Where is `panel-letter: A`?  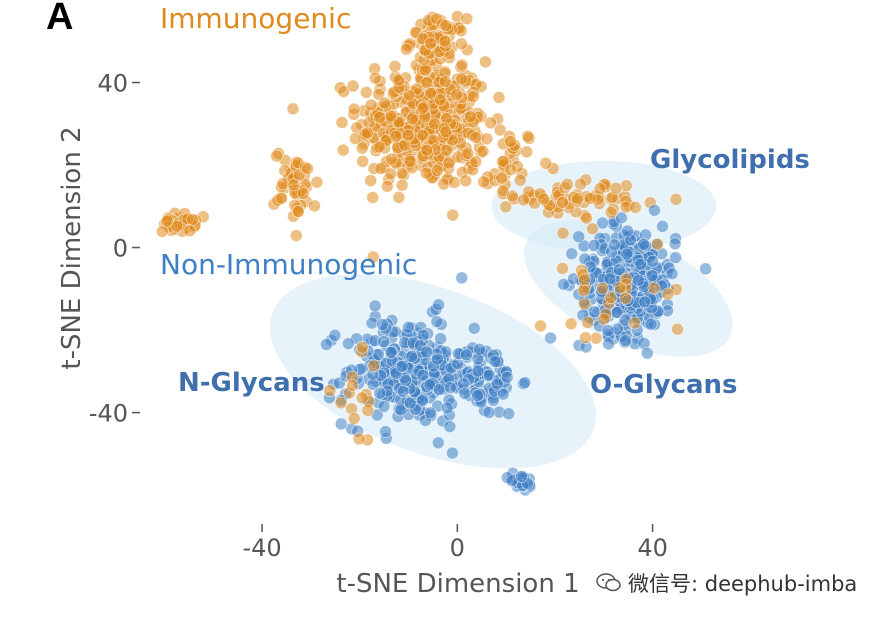
panel-letter: A is located at coordinates (60, 19).